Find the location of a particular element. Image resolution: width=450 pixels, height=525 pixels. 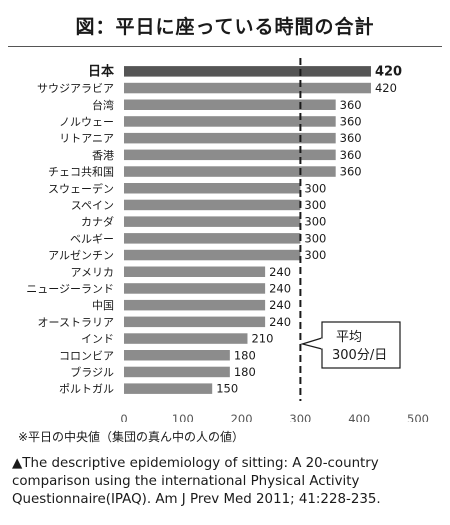

x-tick-label: 300 is located at coordinates (300, 417).